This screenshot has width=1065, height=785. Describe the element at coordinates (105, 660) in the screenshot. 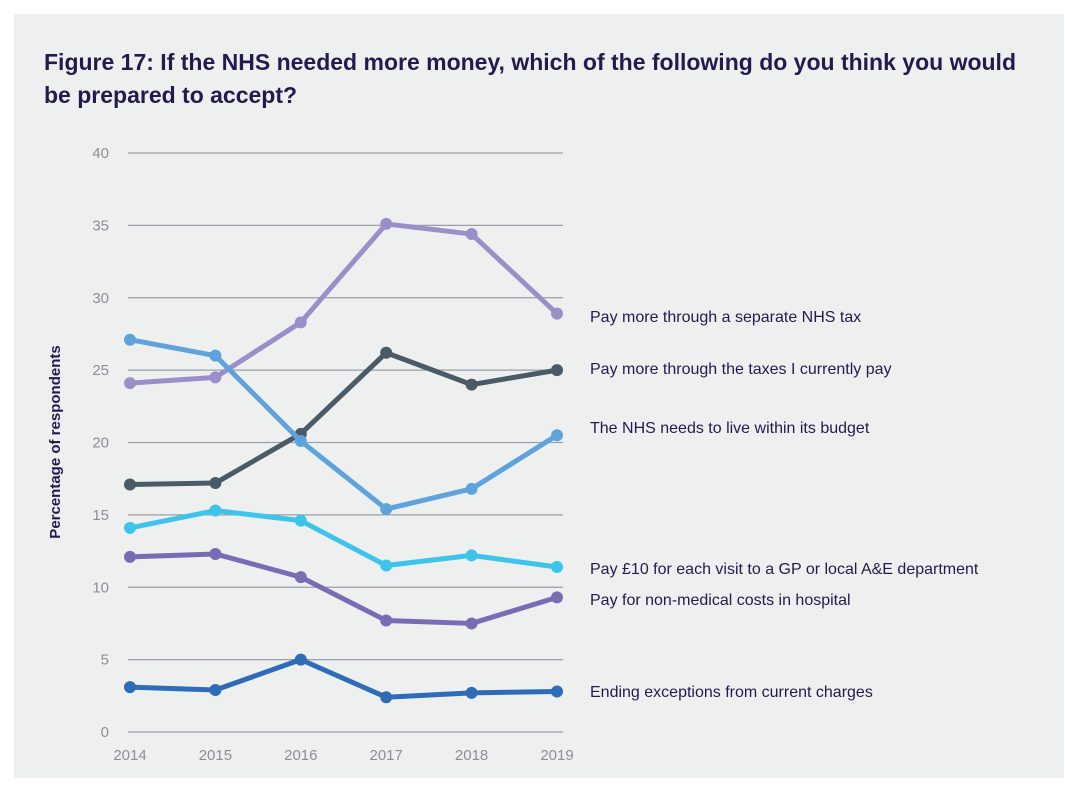

I see `y-tick-label: 5` at that location.